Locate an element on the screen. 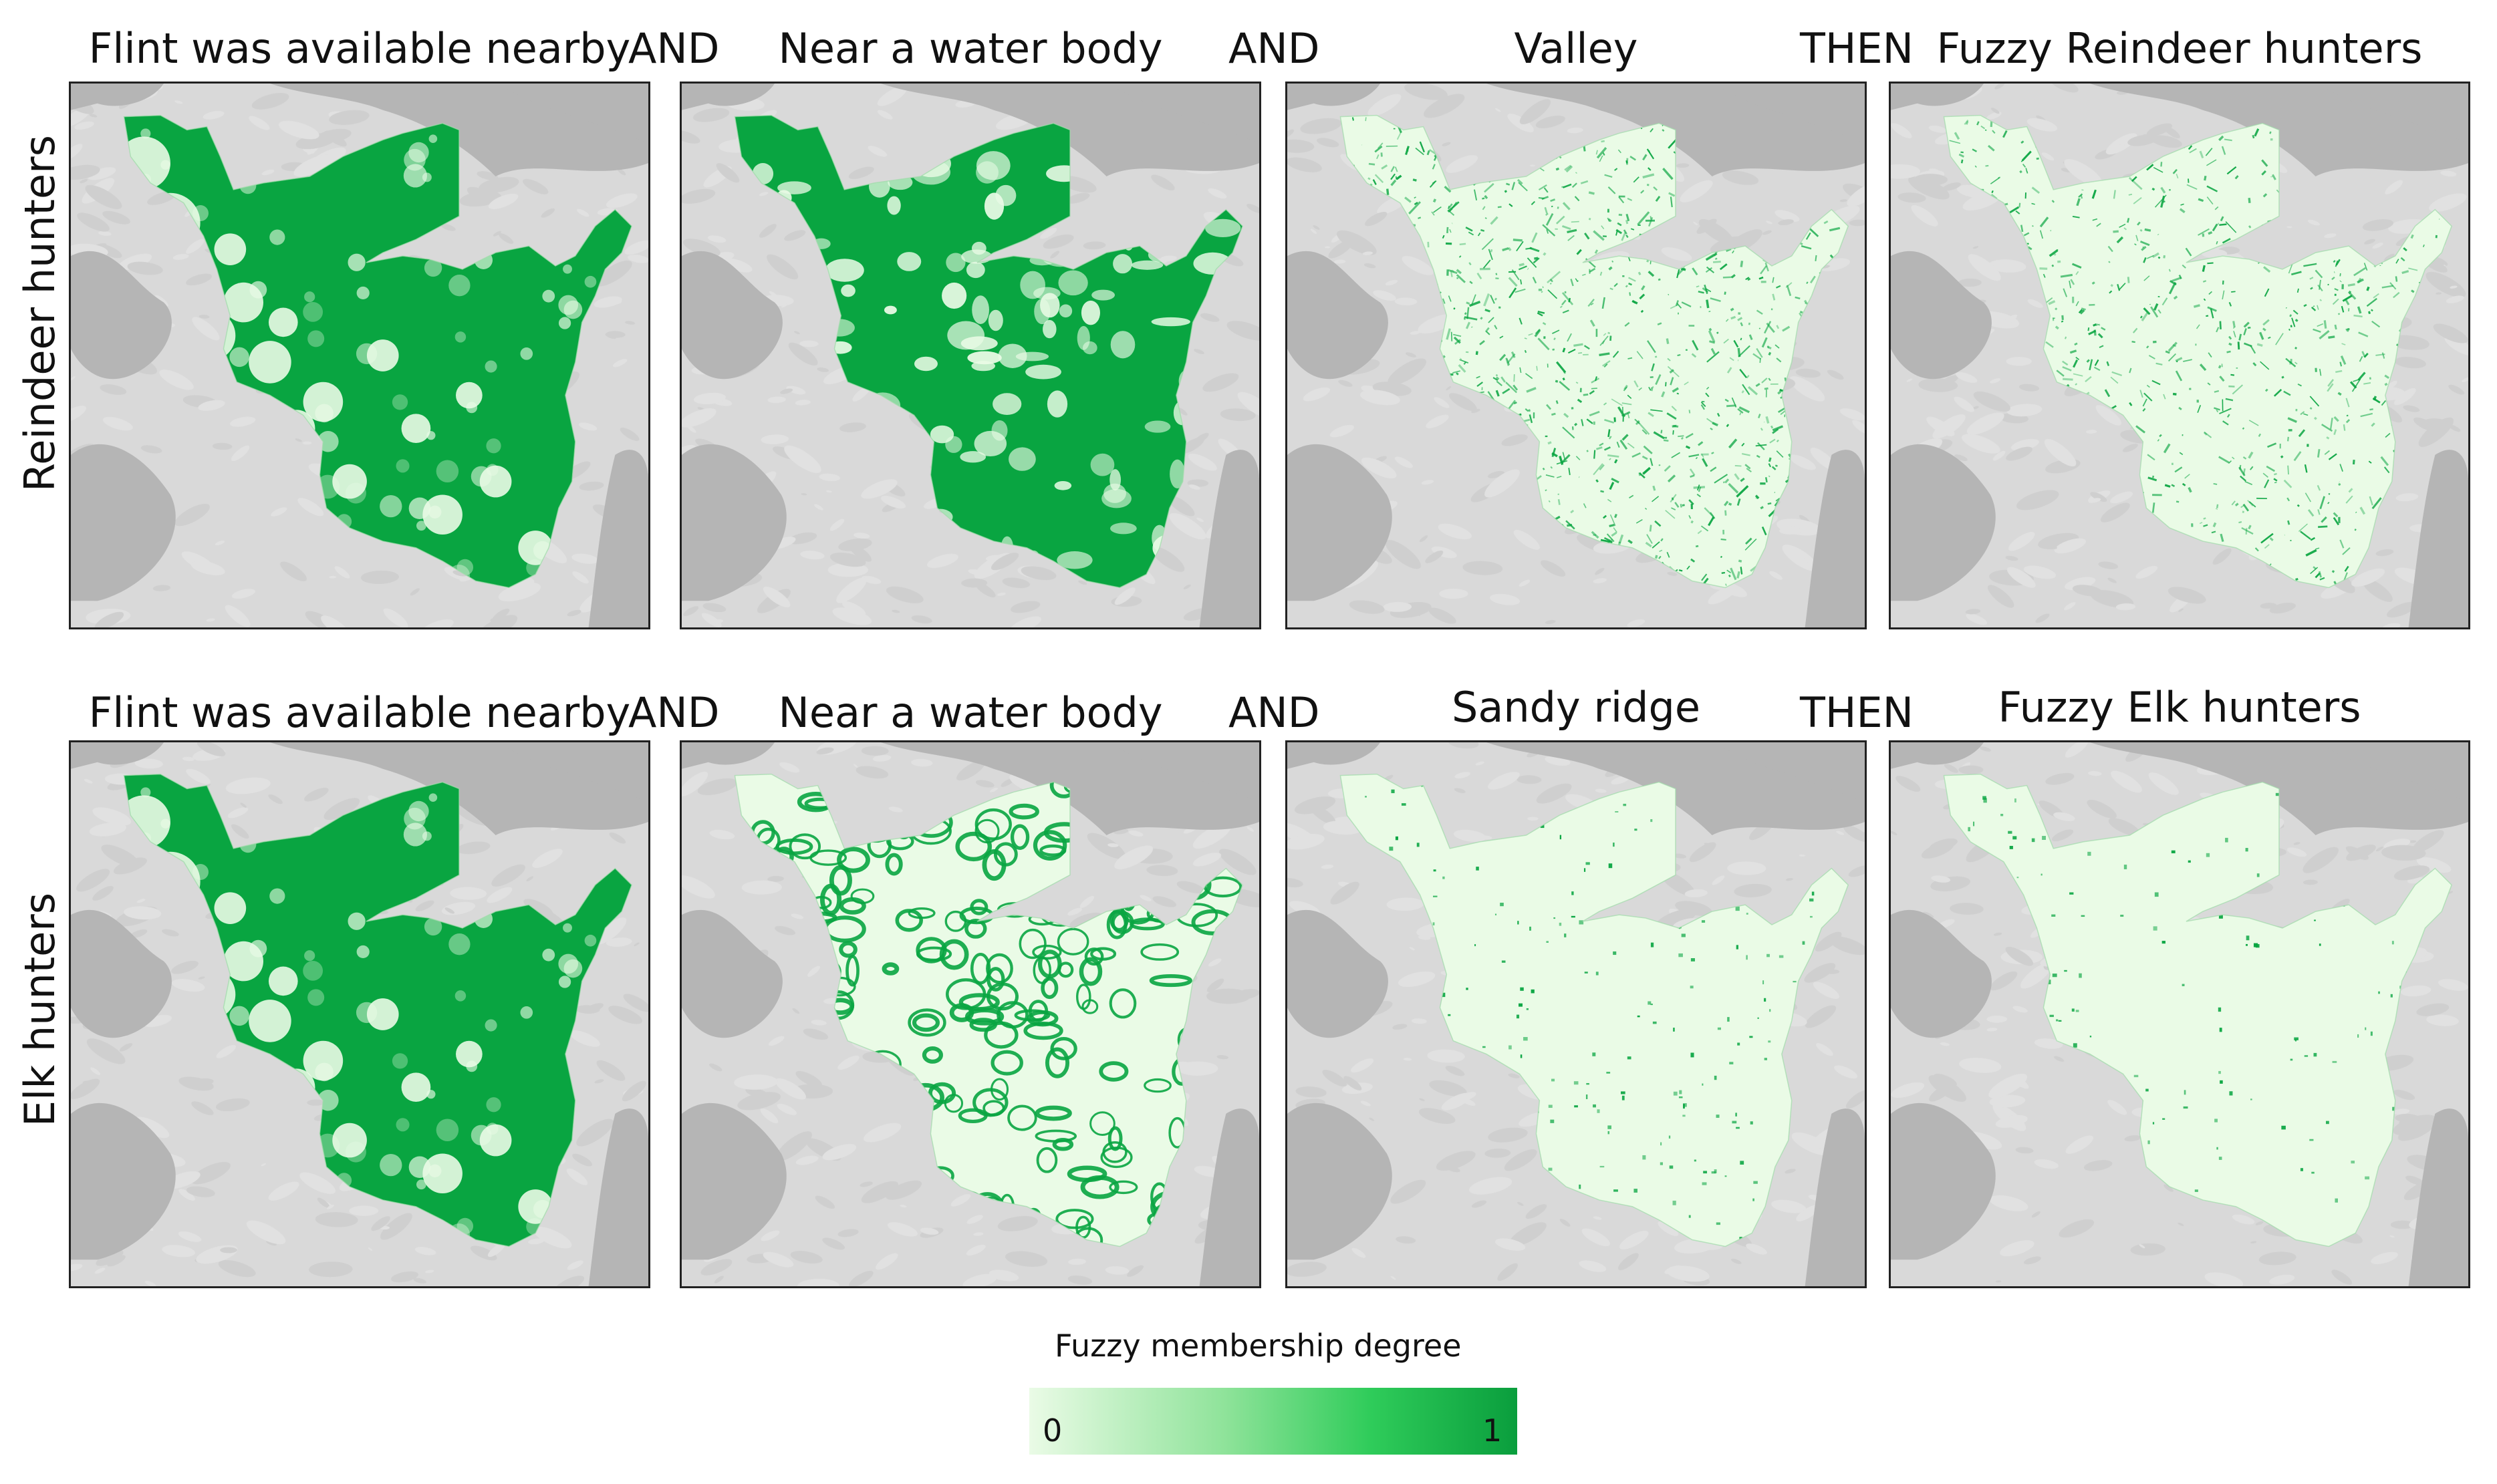 The height and width of the screenshot is (1484, 2497). map-panel-r1-water is located at coordinates (970, 356).